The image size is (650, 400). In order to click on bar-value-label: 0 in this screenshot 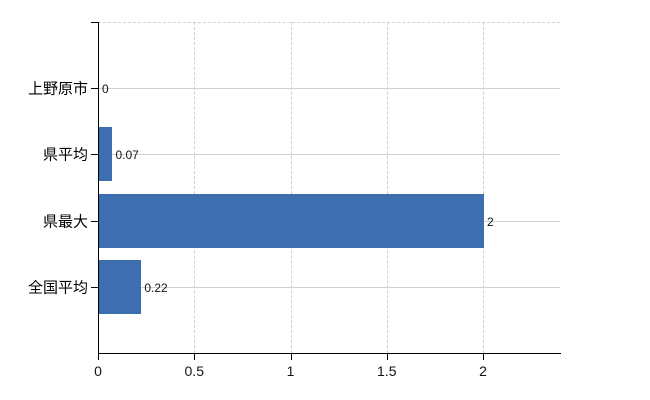, I will do `click(105, 89)`.